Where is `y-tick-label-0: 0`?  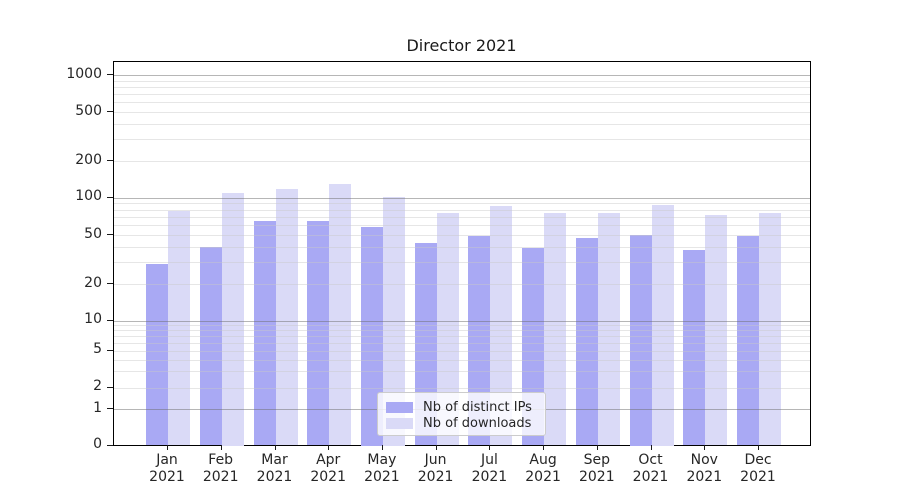 y-tick-label-0: 0 is located at coordinates (97, 444).